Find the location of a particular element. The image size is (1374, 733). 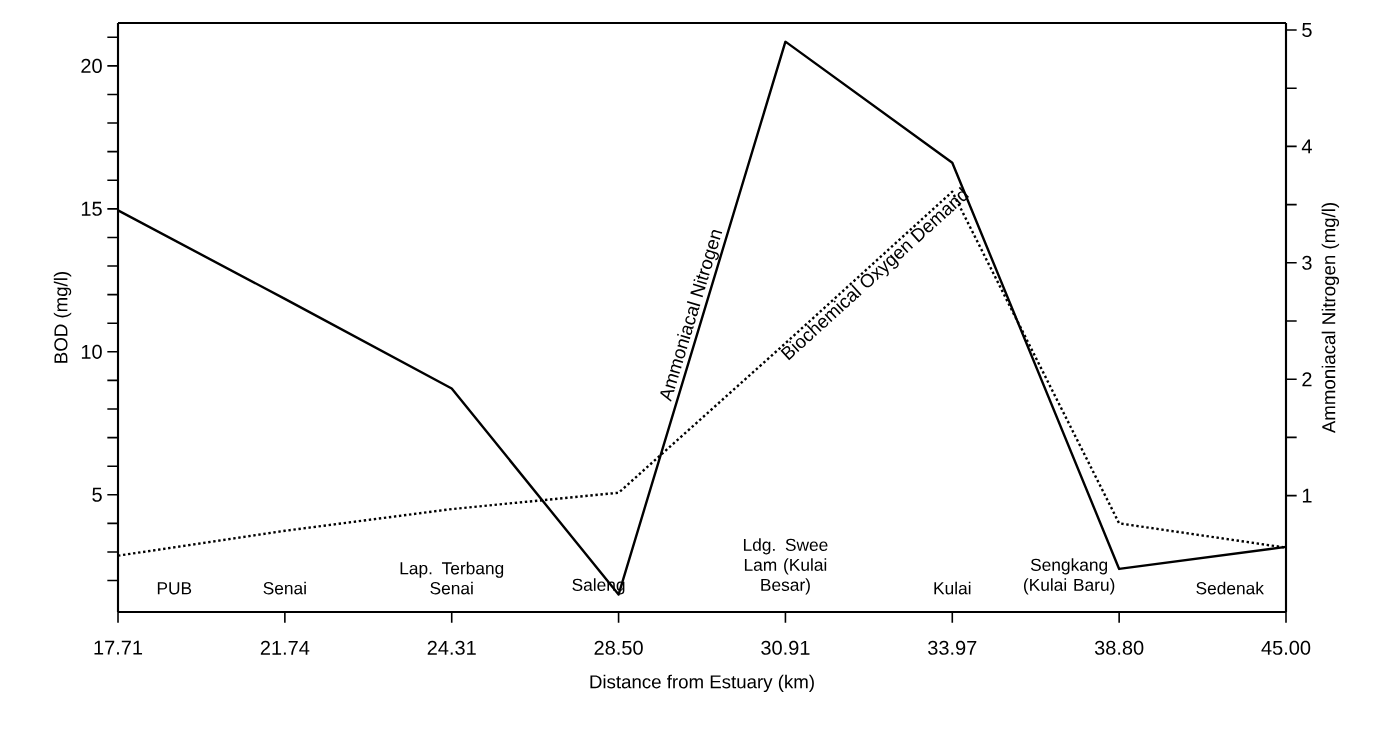

x-tick-label: 38.80 is located at coordinates (1119, 647).